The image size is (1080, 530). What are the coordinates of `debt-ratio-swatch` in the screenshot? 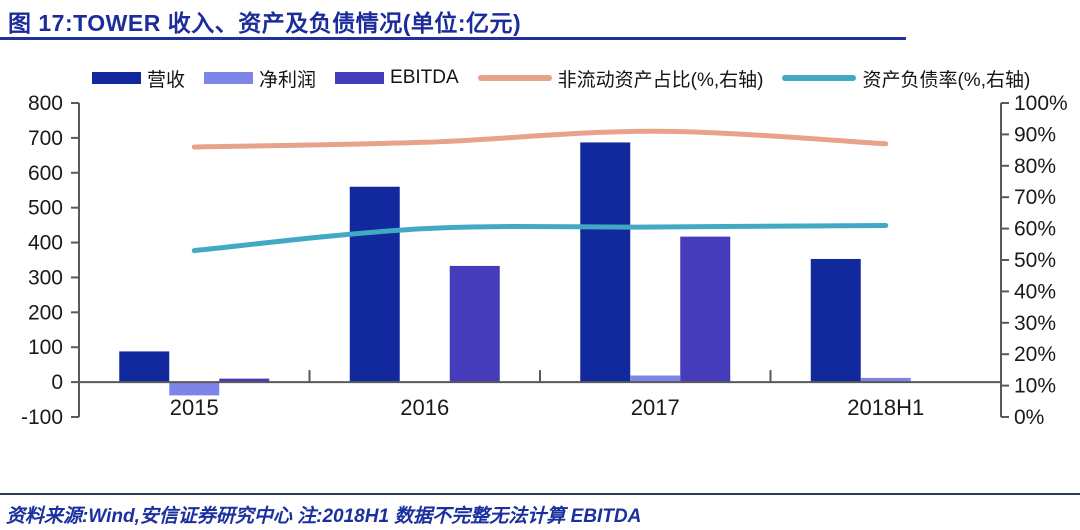 It's located at (819, 78).